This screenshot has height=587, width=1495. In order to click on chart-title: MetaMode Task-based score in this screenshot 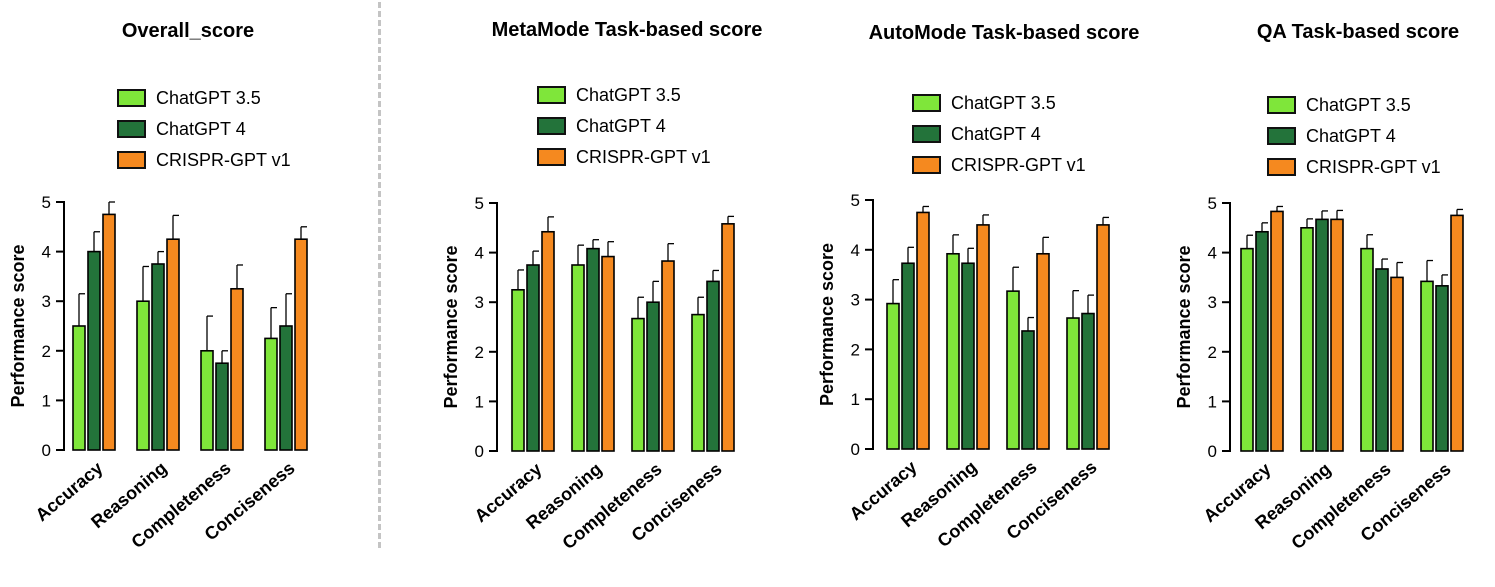, I will do `click(627, 30)`.